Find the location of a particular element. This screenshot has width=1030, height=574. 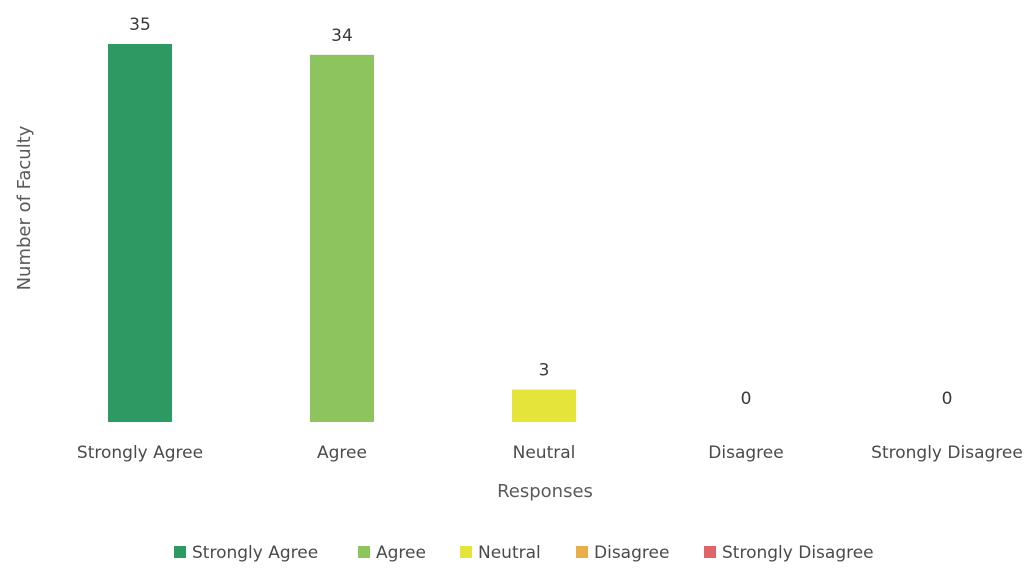

x-tick-label-agree: Agree is located at coordinates (342, 453).